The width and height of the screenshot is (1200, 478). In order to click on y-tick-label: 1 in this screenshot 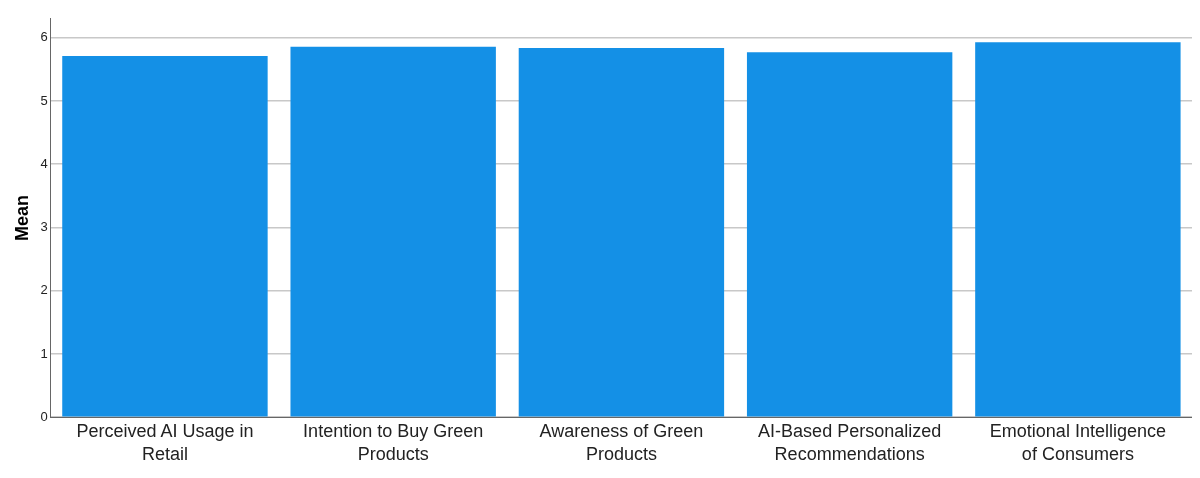, I will do `click(44, 353)`.